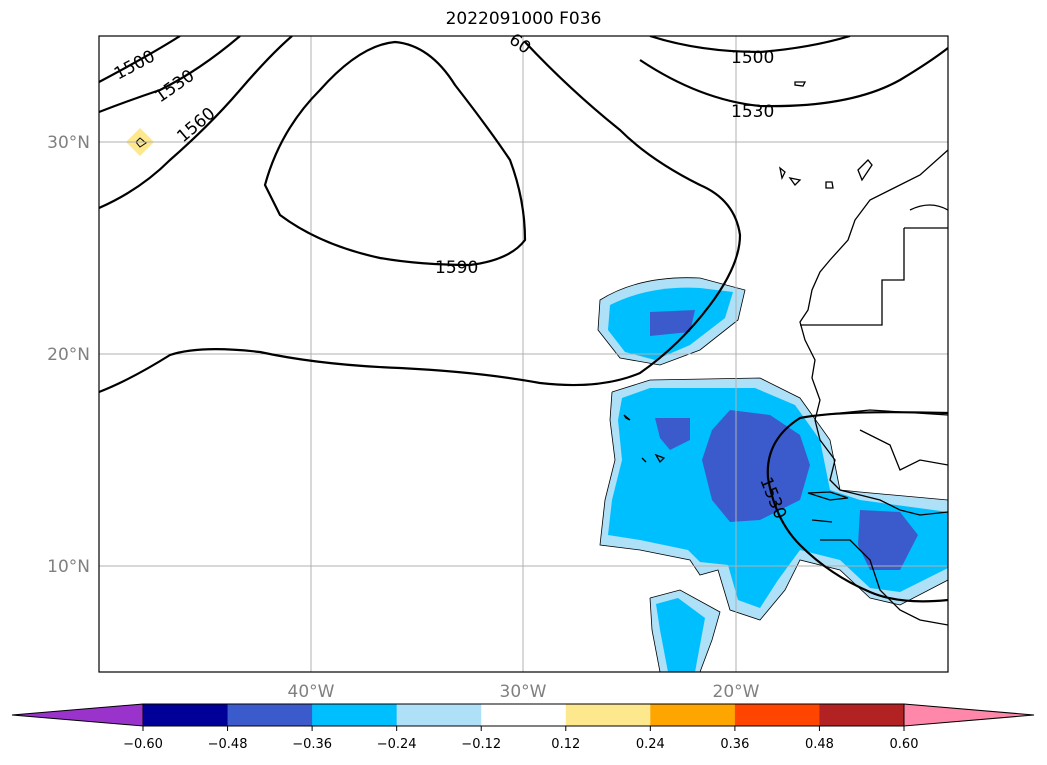 The image size is (1047, 765). What do you see at coordinates (819, 744) in the screenshot?
I see `colorbar-tick-label: 0.48` at bounding box center [819, 744].